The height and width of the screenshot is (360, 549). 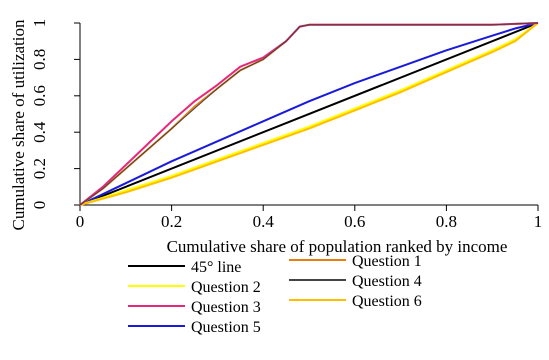 I want to click on legend-label: 45° line, so click(x=216, y=267).